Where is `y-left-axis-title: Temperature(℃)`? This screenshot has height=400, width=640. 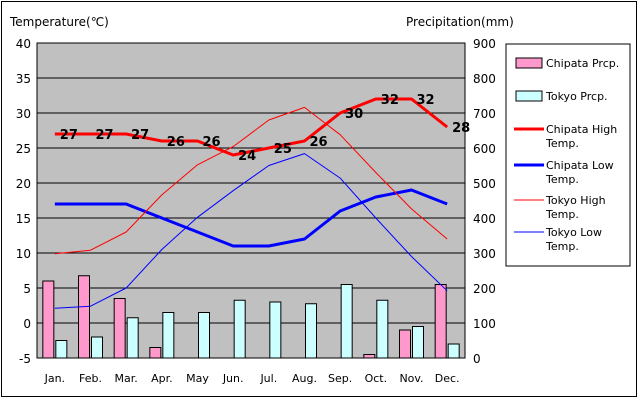
y-left-axis-title: Temperature(℃) is located at coordinates (59, 22).